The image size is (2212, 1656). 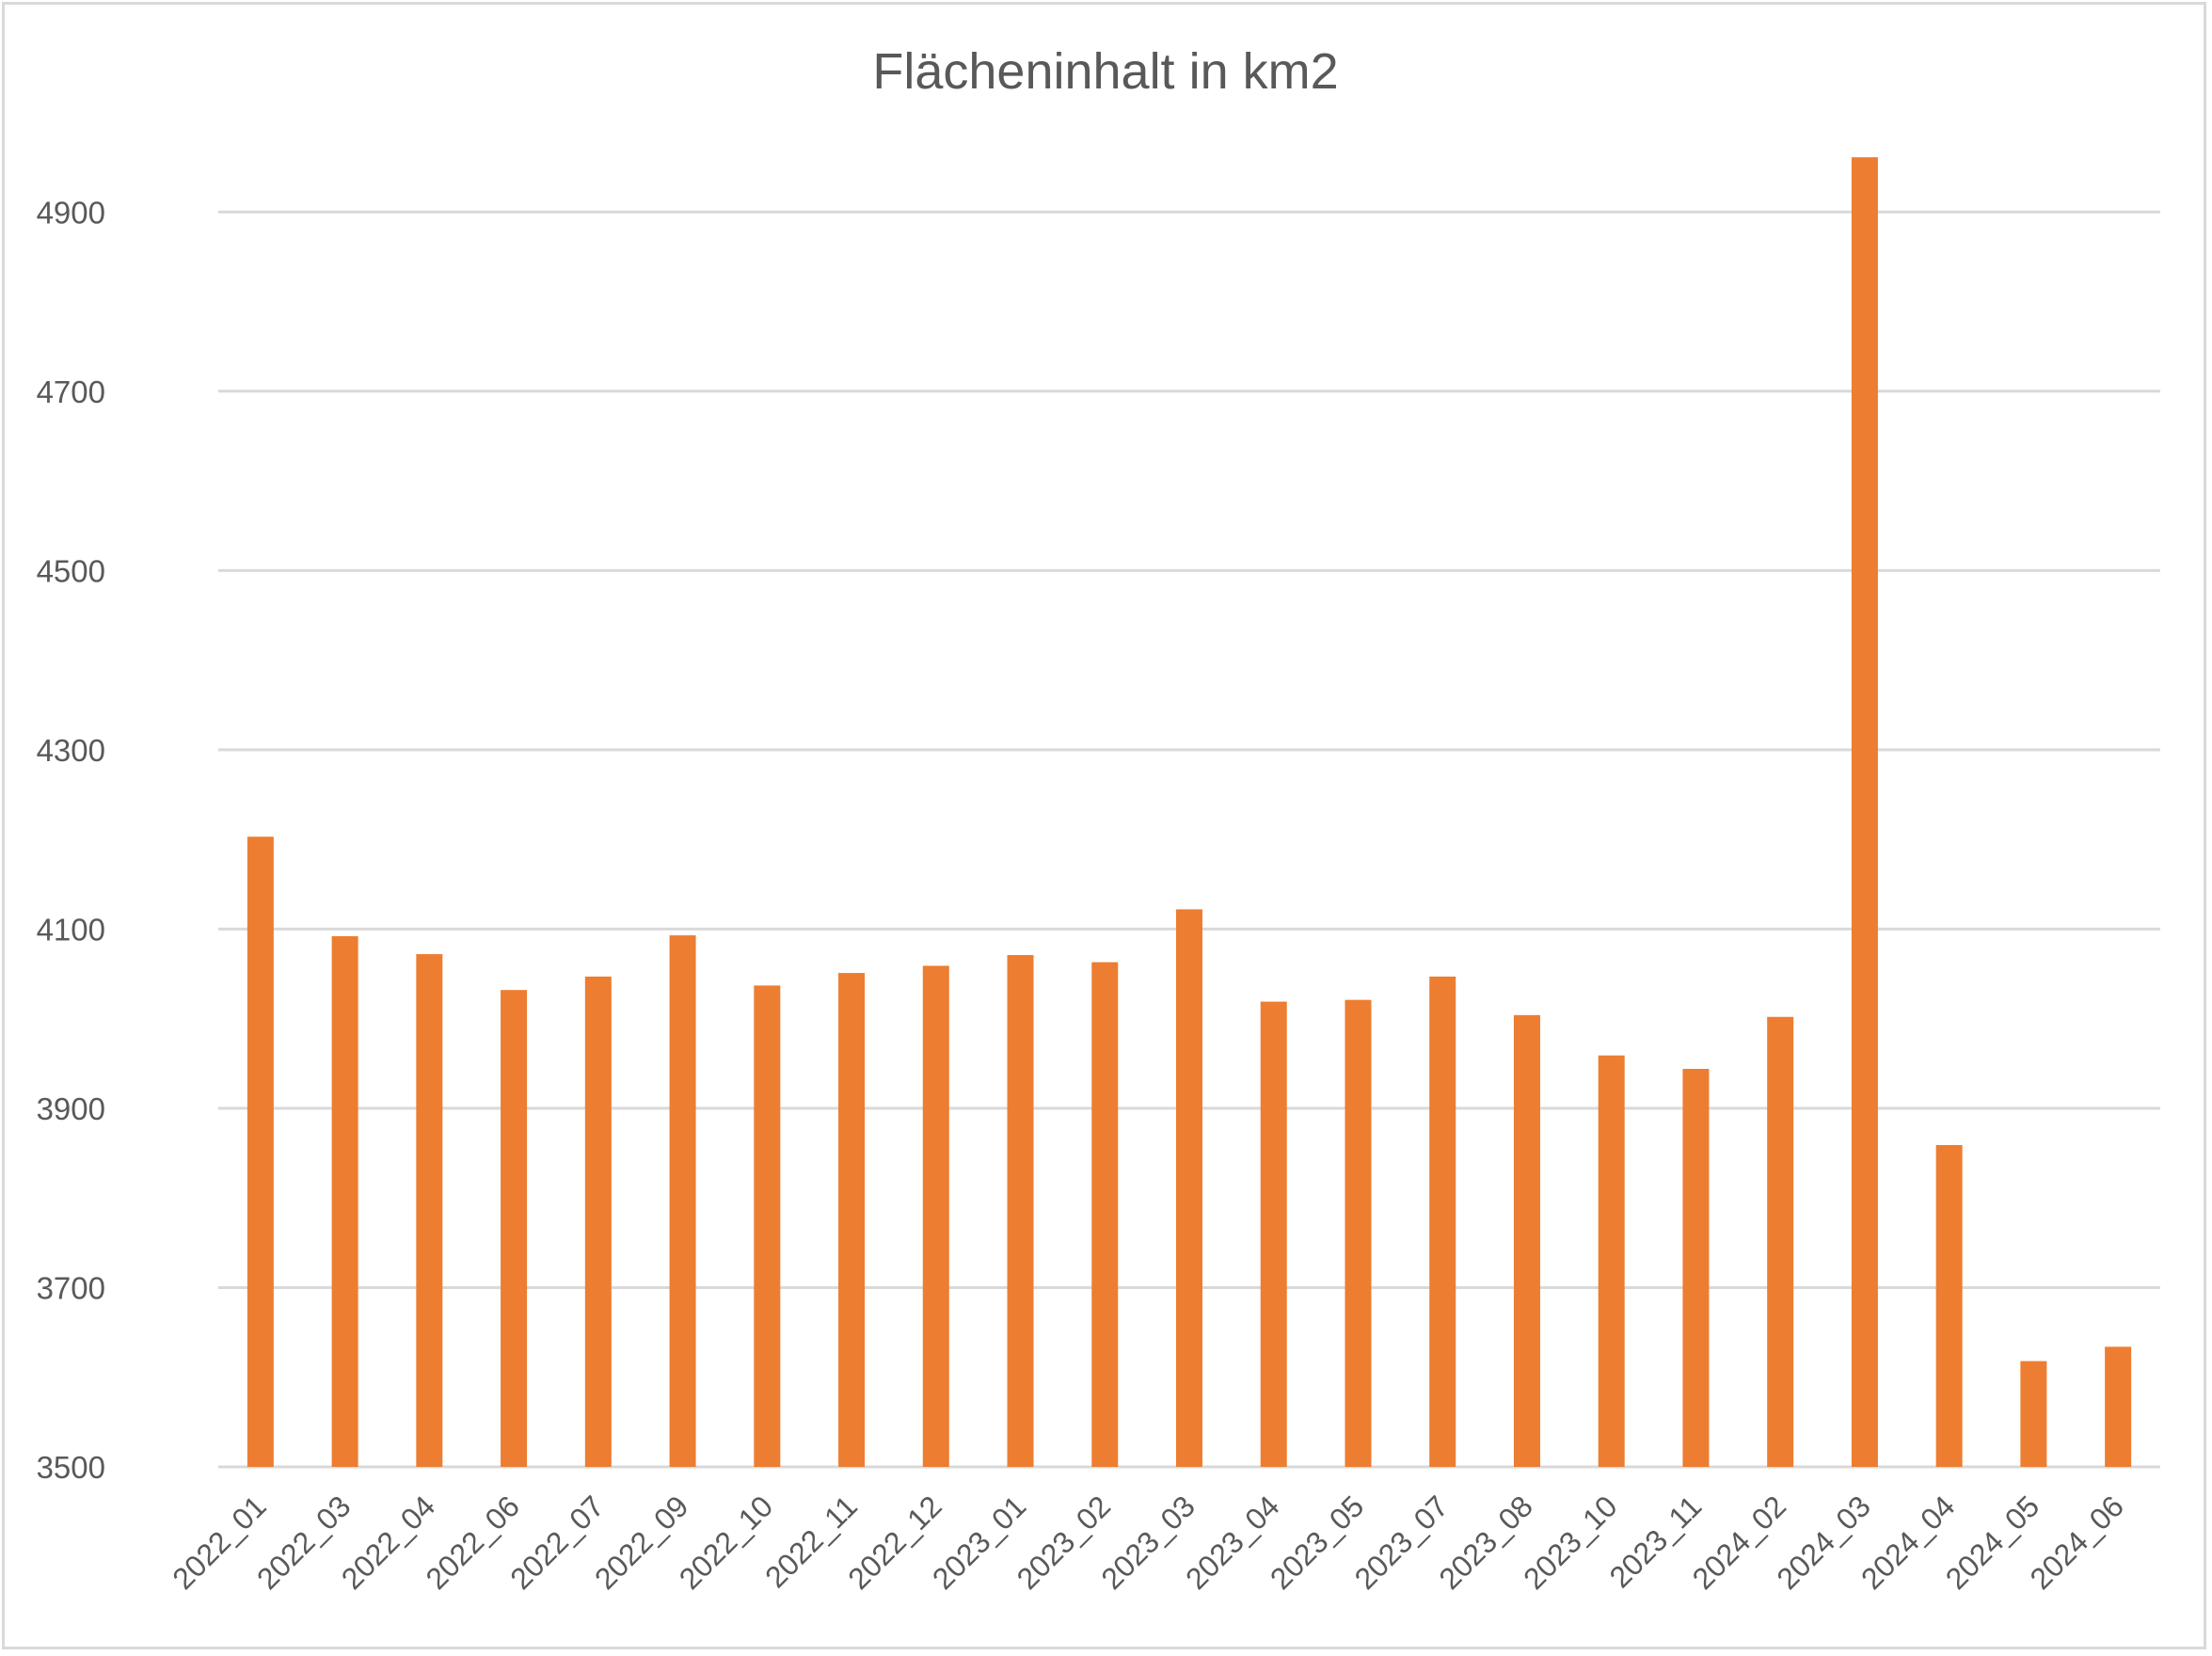 I want to click on x-tick-label: 2022_03, so click(x=304, y=1542).